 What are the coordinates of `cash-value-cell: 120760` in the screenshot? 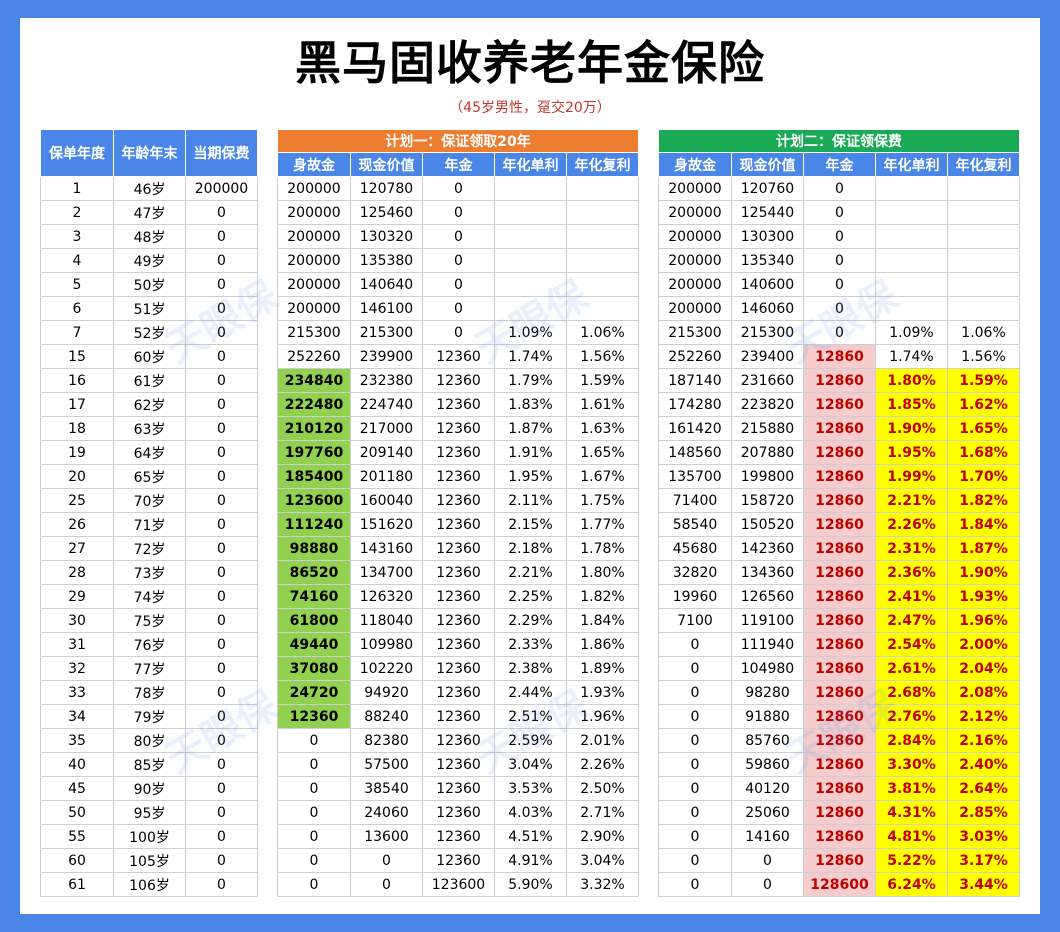 It's located at (767, 188).